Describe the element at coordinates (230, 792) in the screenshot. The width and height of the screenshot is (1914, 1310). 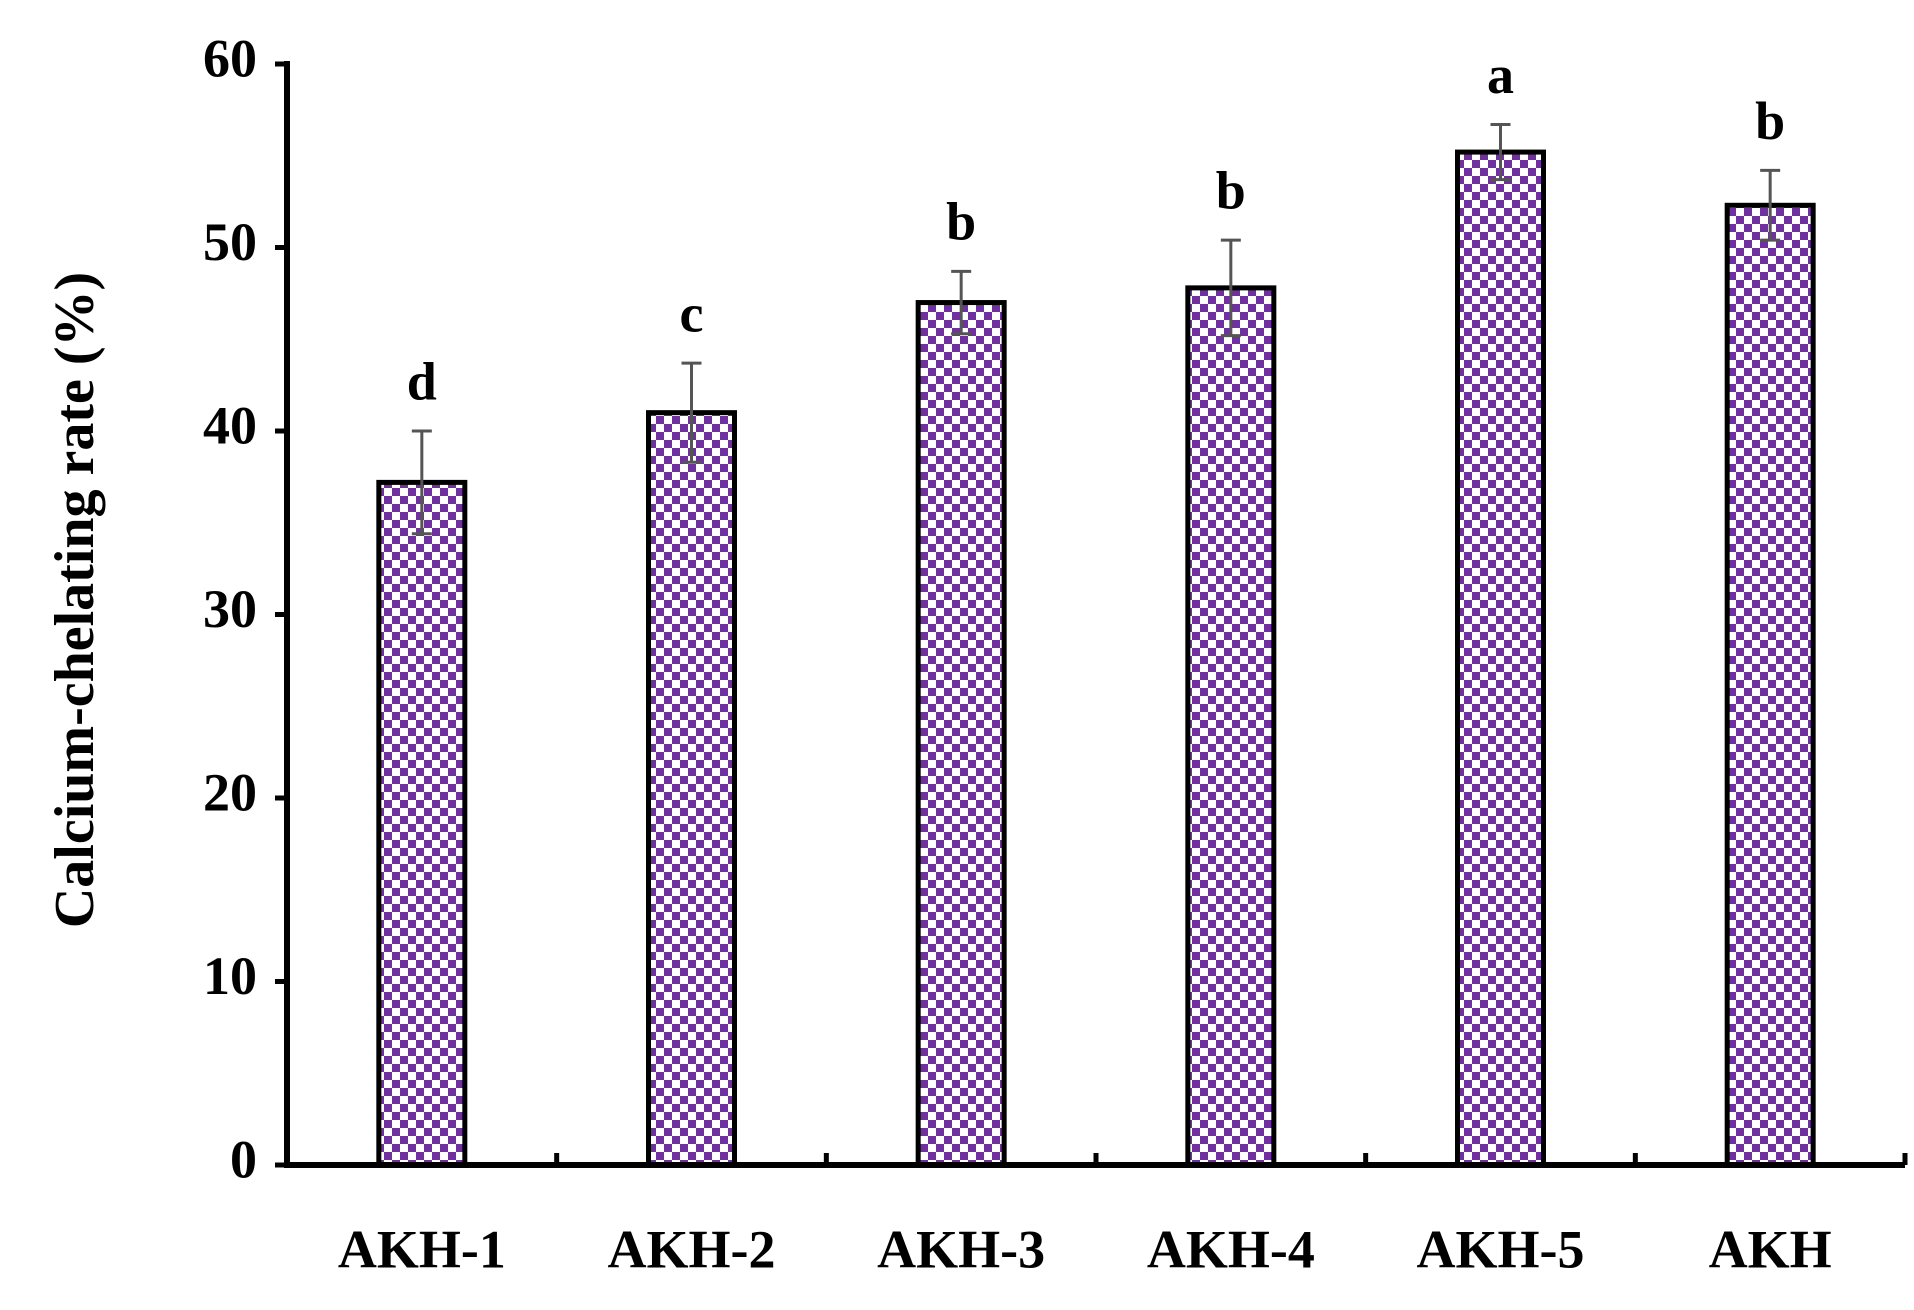
I see `y-tick-label: 20` at that location.